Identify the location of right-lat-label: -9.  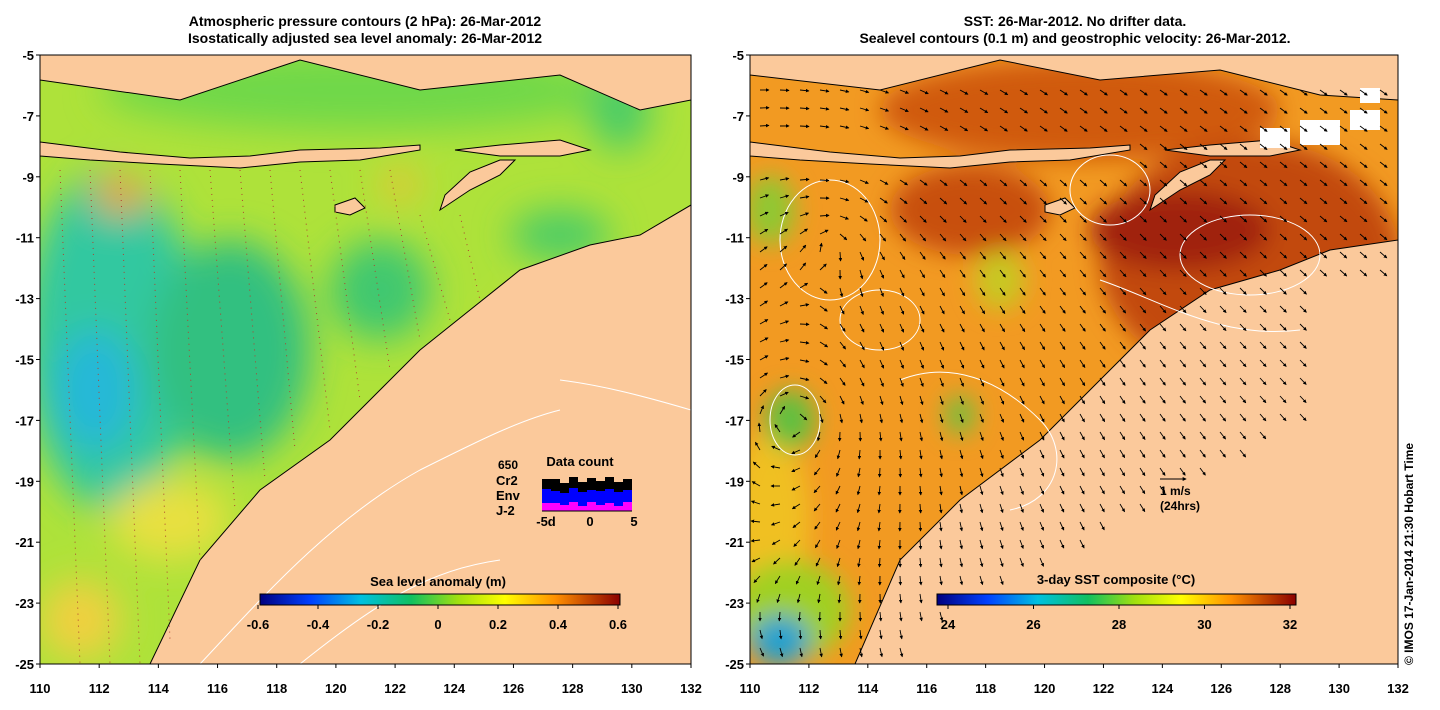
(738, 177).